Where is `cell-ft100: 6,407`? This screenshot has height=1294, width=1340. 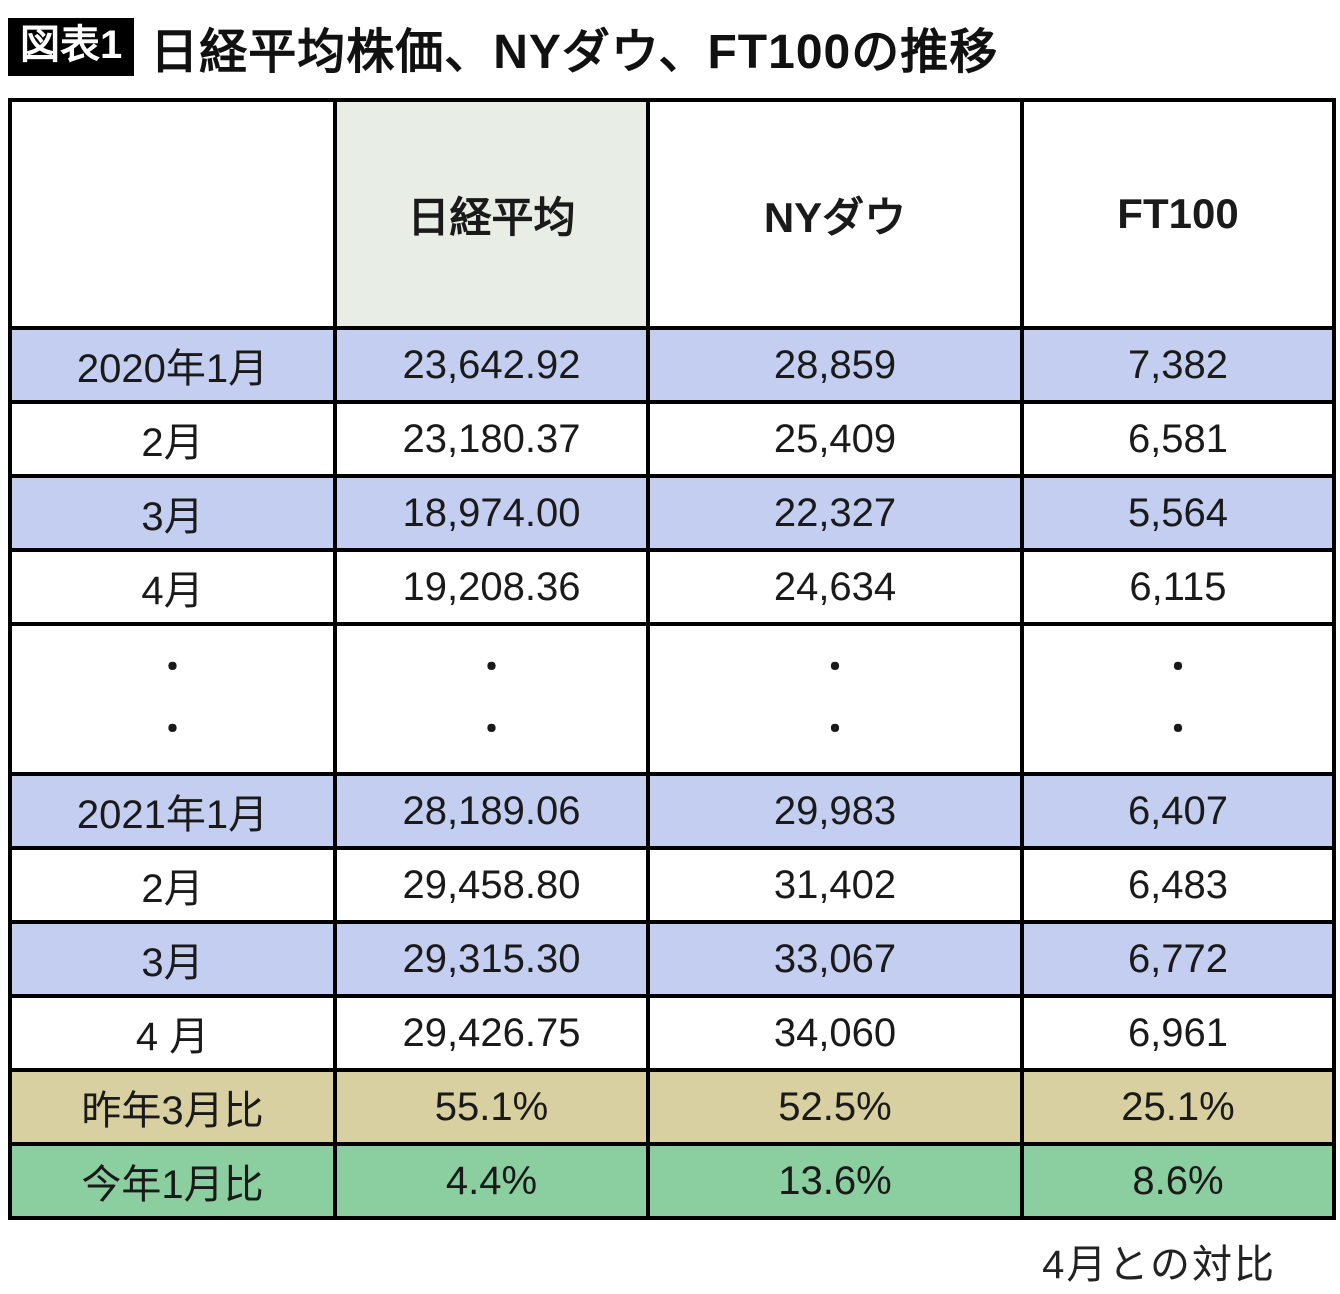 cell-ft100: 6,407 is located at coordinates (1178, 811).